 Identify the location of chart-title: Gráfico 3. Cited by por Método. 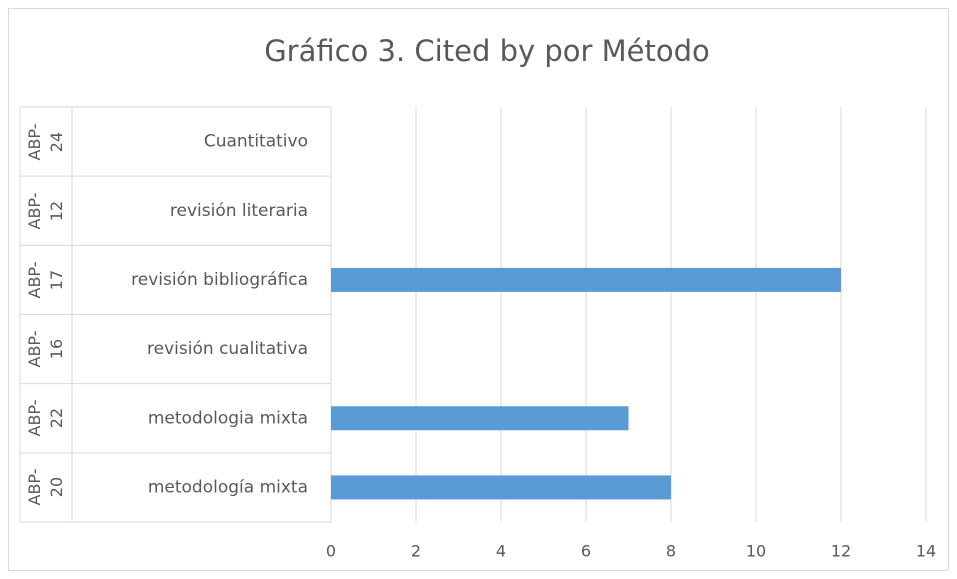
(487, 51).